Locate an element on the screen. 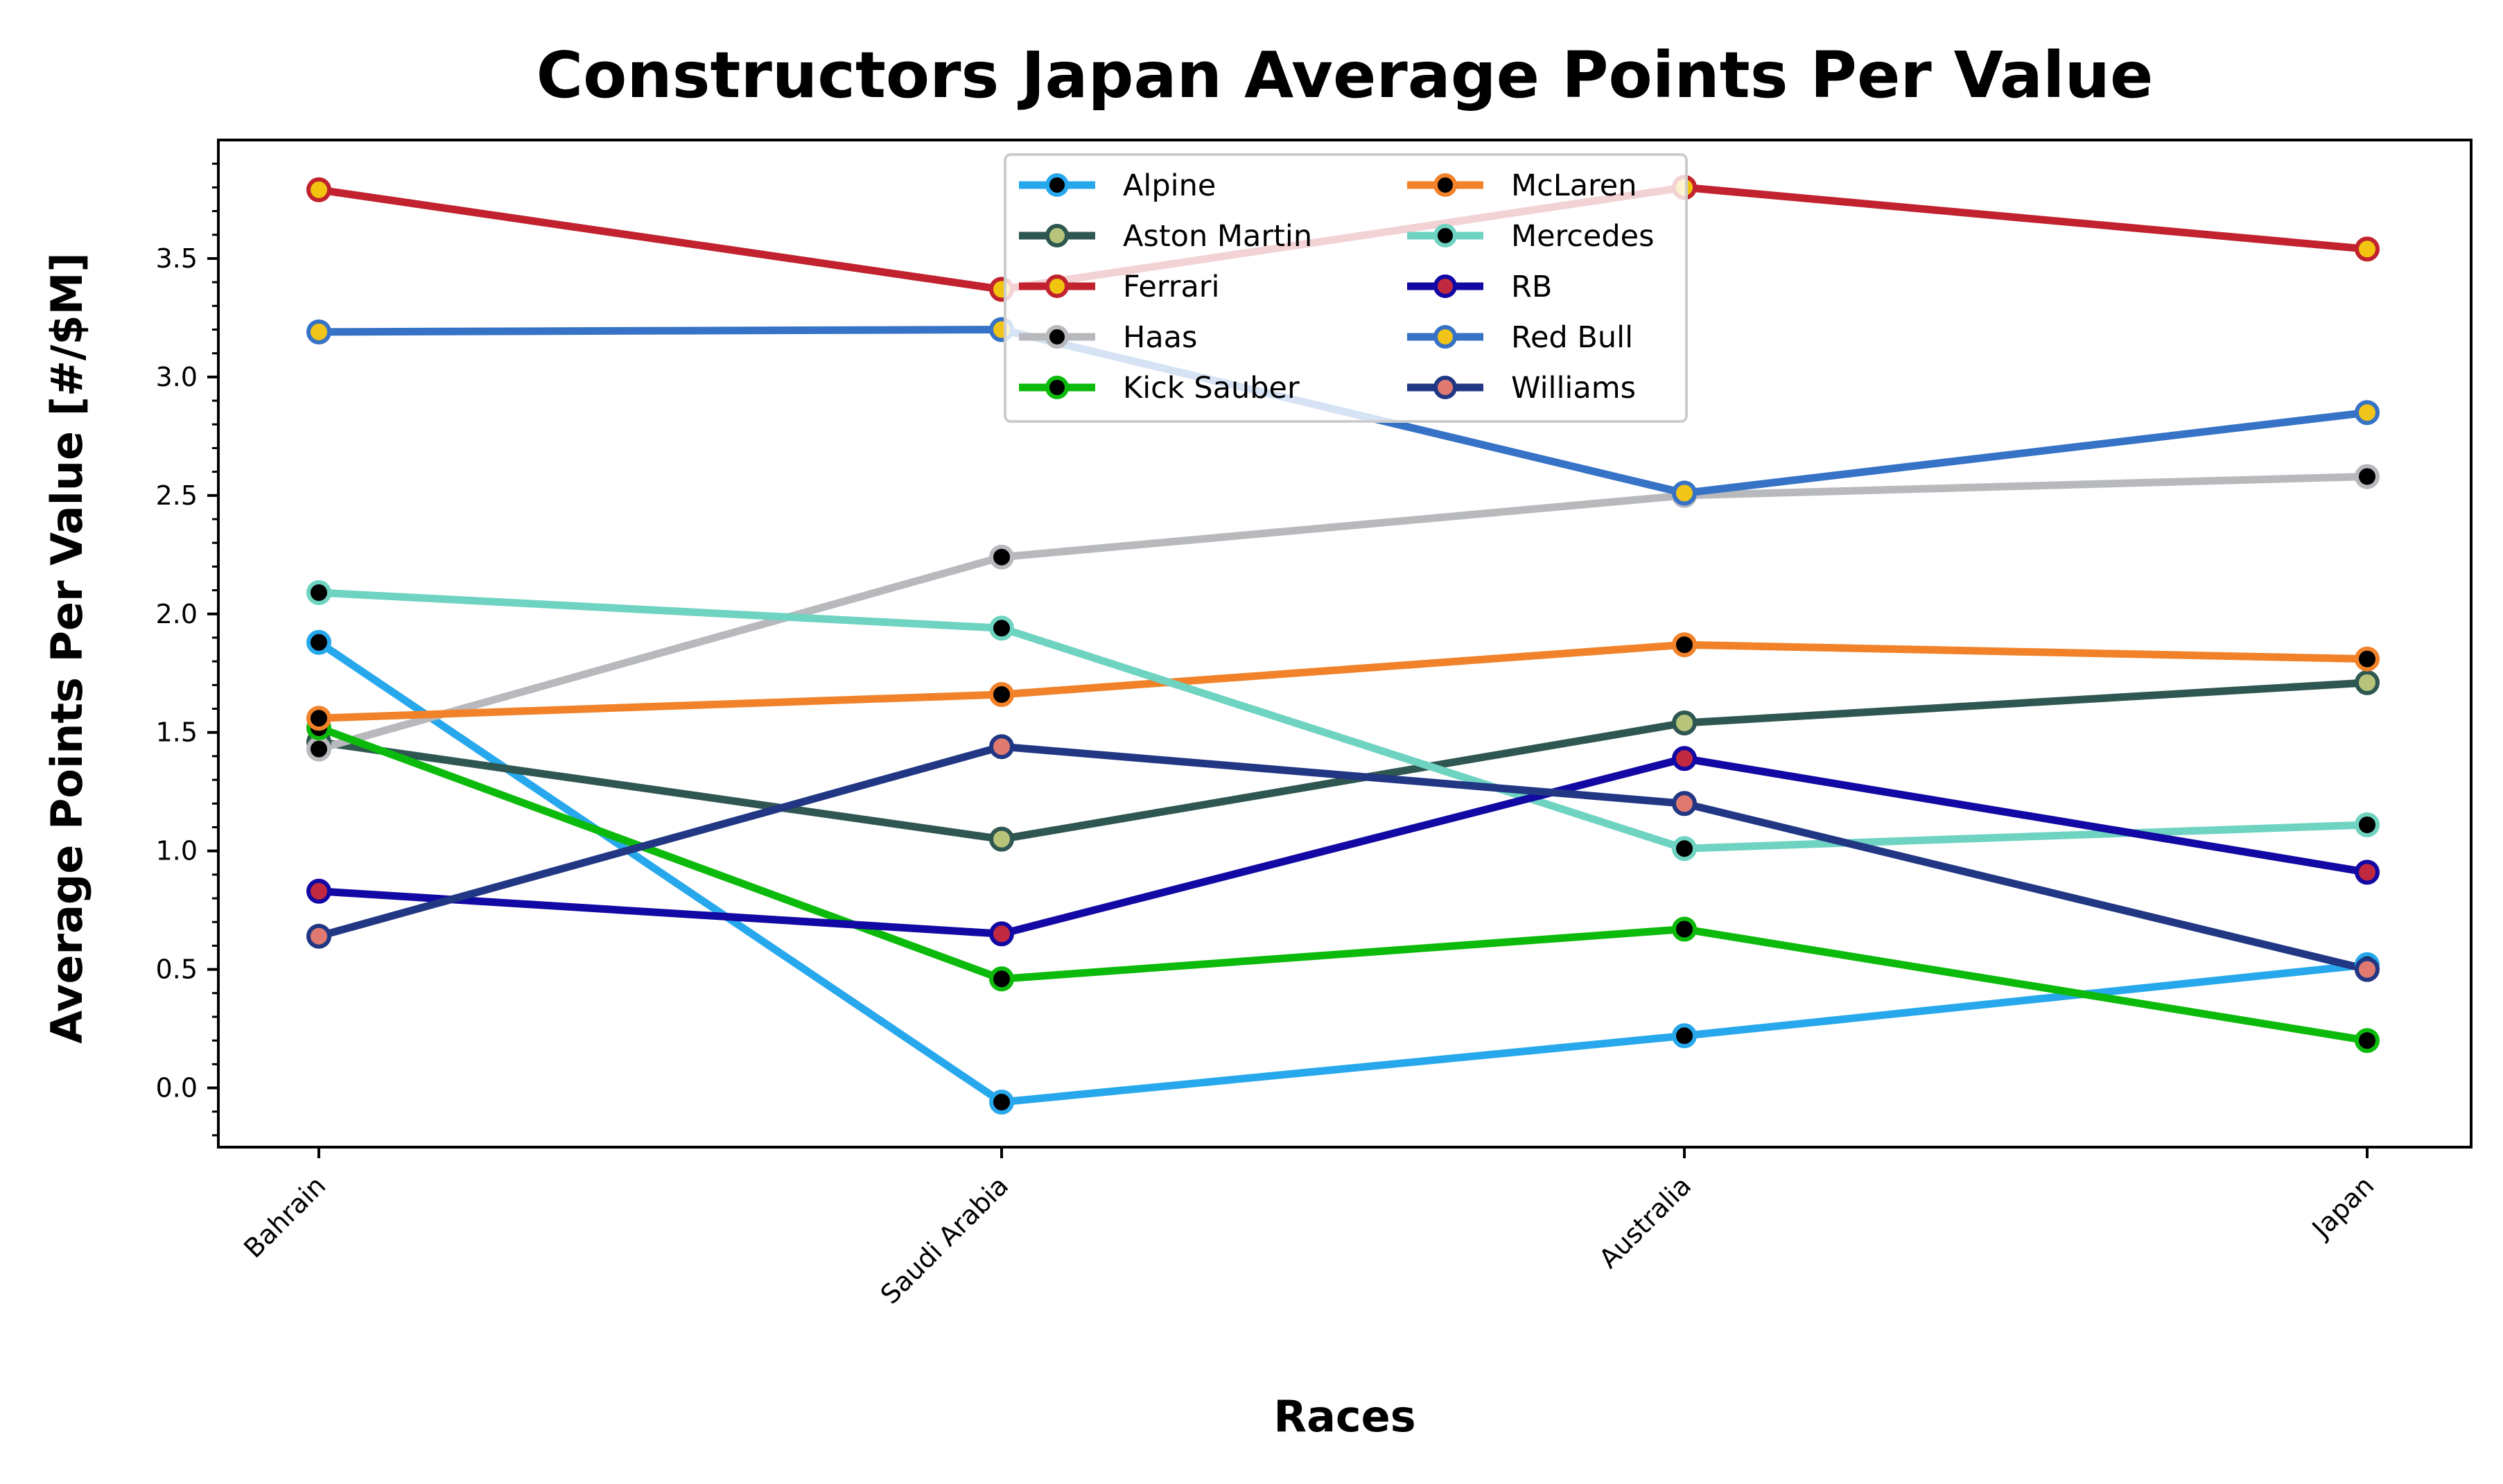 The height and width of the screenshot is (1484, 2503). legend-marker-mercedes is located at coordinates (1445, 235).